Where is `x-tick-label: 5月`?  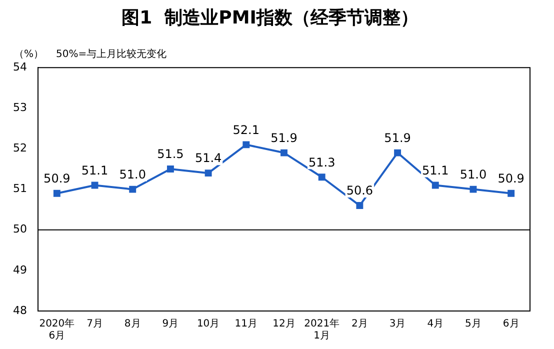
x-tick-label: 5月 is located at coordinates (473, 324).